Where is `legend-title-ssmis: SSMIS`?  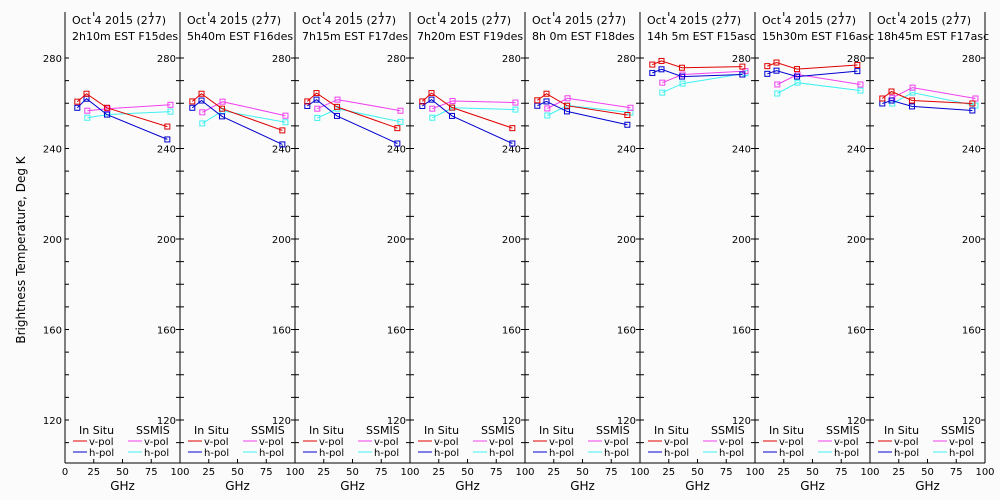
legend-title-ssmis: SSMIS is located at coordinates (843, 430).